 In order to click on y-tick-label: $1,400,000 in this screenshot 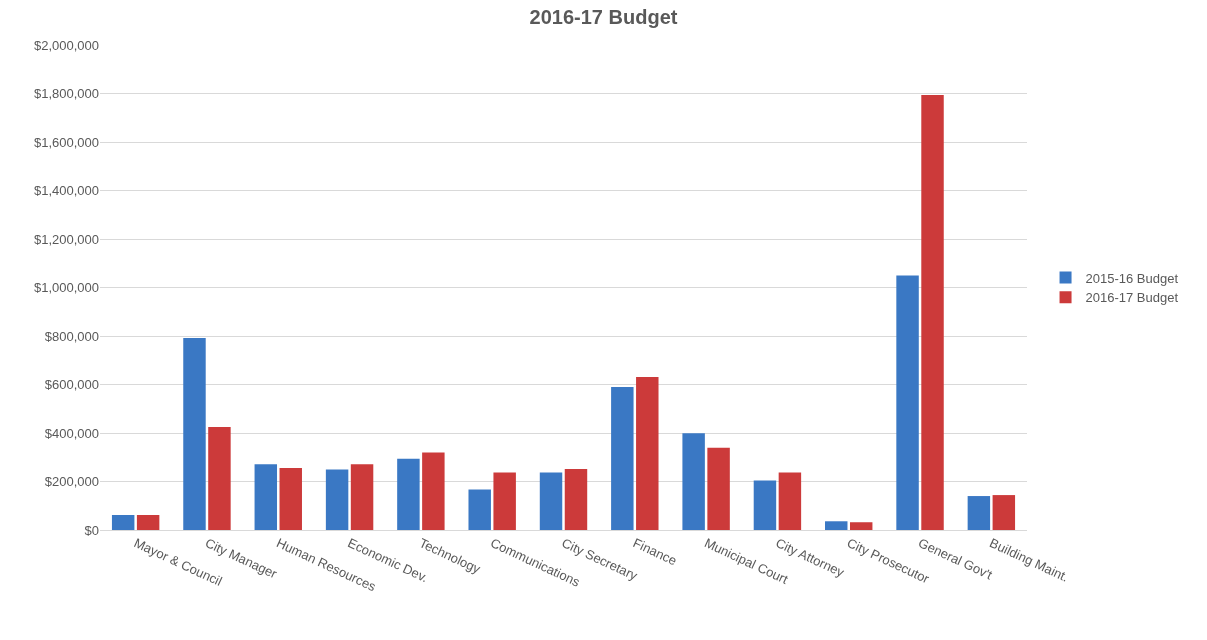, I will do `click(66, 191)`.